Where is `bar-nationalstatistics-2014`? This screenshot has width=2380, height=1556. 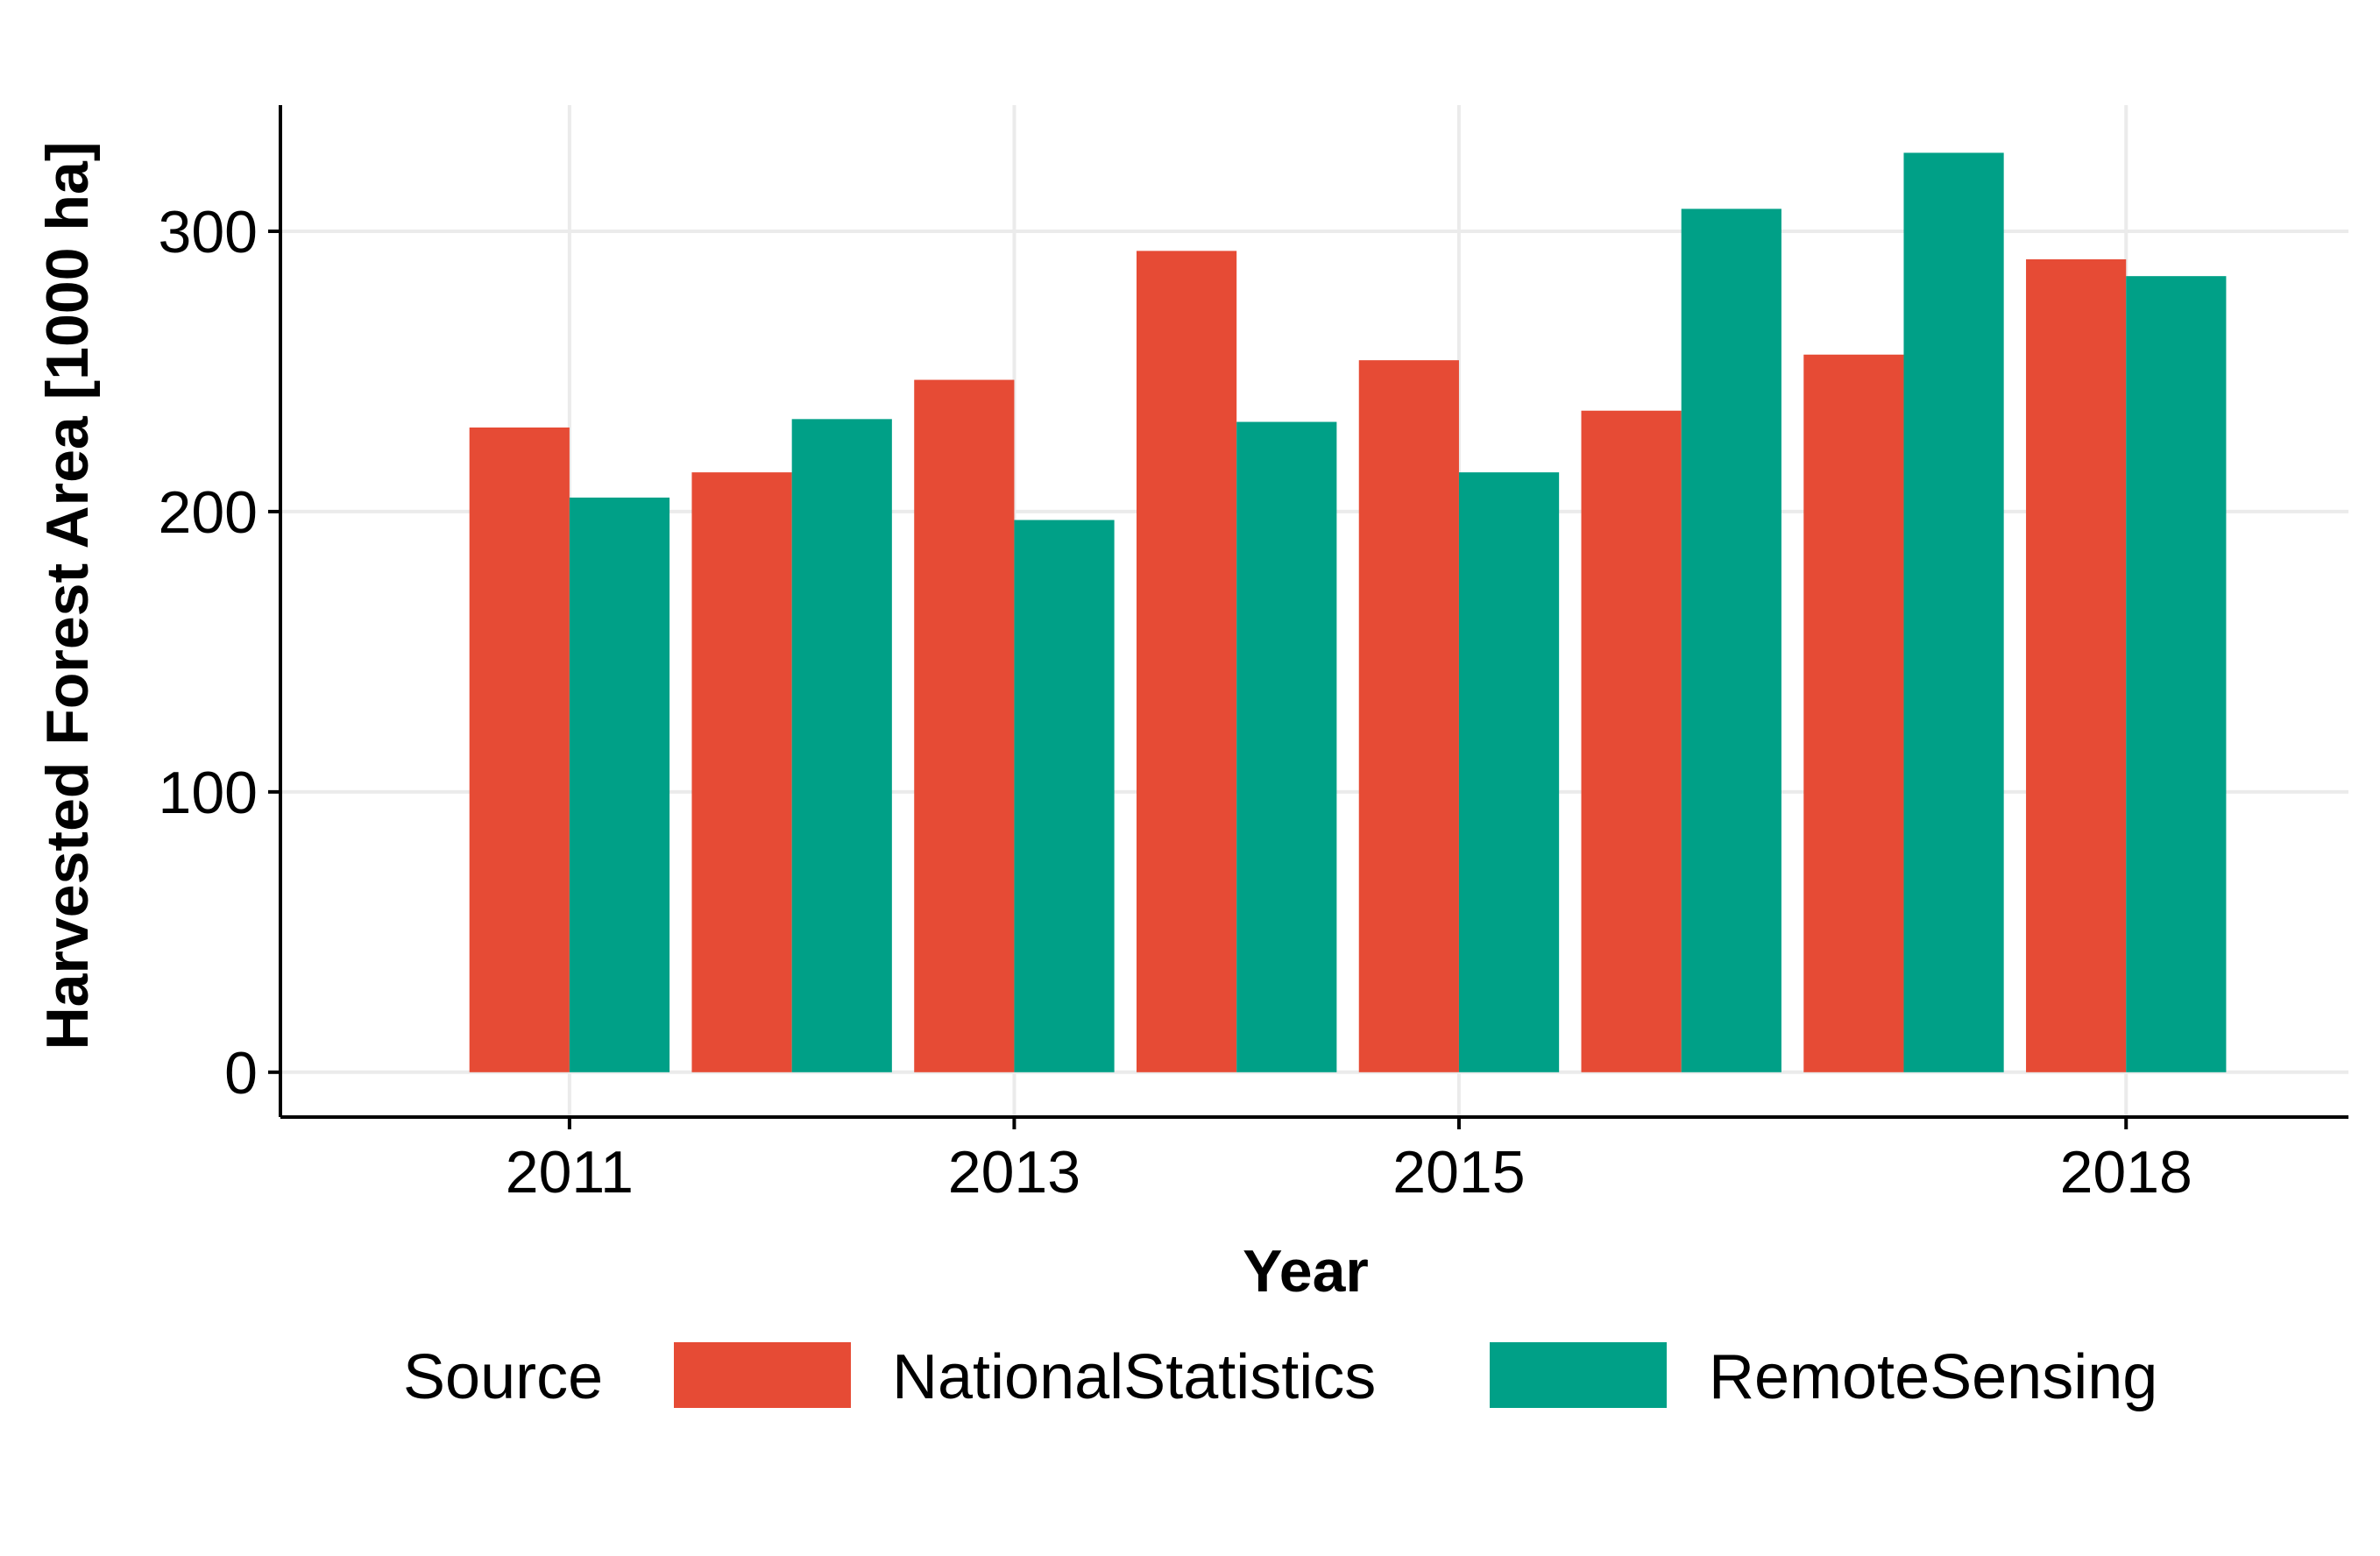
bar-nationalstatistics-2014 is located at coordinates (1186, 661).